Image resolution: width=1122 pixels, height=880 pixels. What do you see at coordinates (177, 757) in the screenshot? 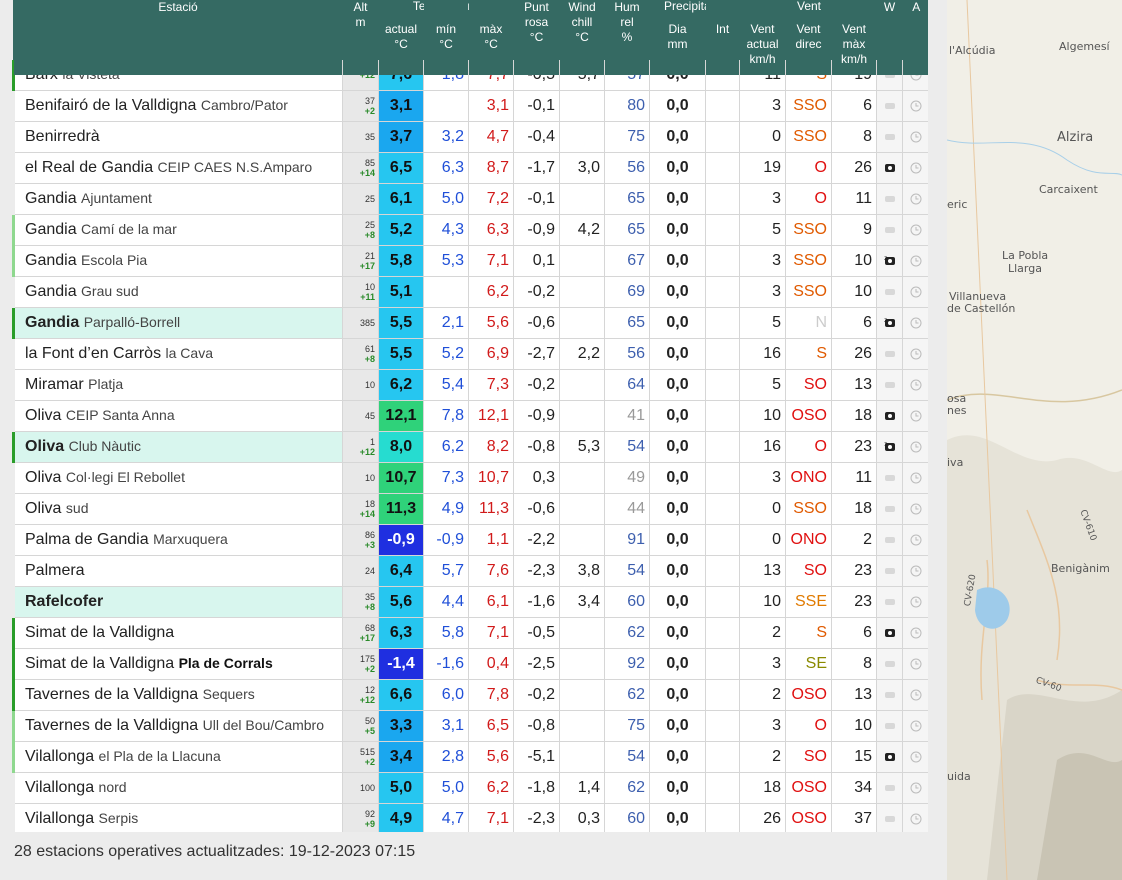
I see `station-cell: Vilallonga el Pla de la Llacuna` at bounding box center [177, 757].